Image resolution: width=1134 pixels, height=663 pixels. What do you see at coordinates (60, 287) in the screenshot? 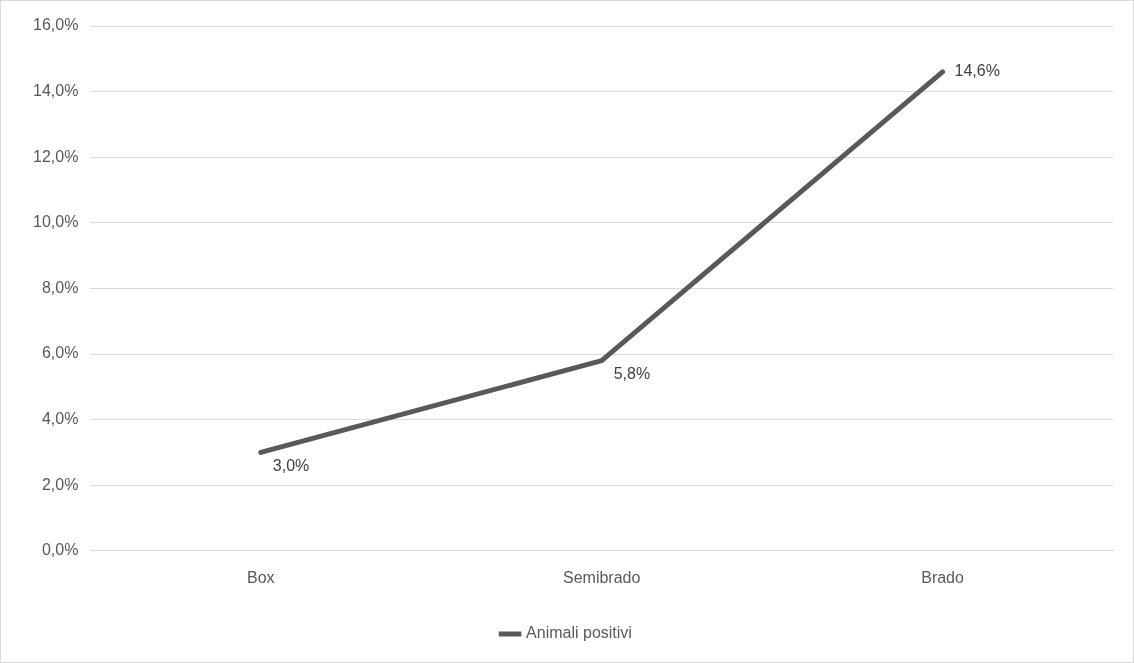
I see `y-tick-label: 8,0%` at bounding box center [60, 287].